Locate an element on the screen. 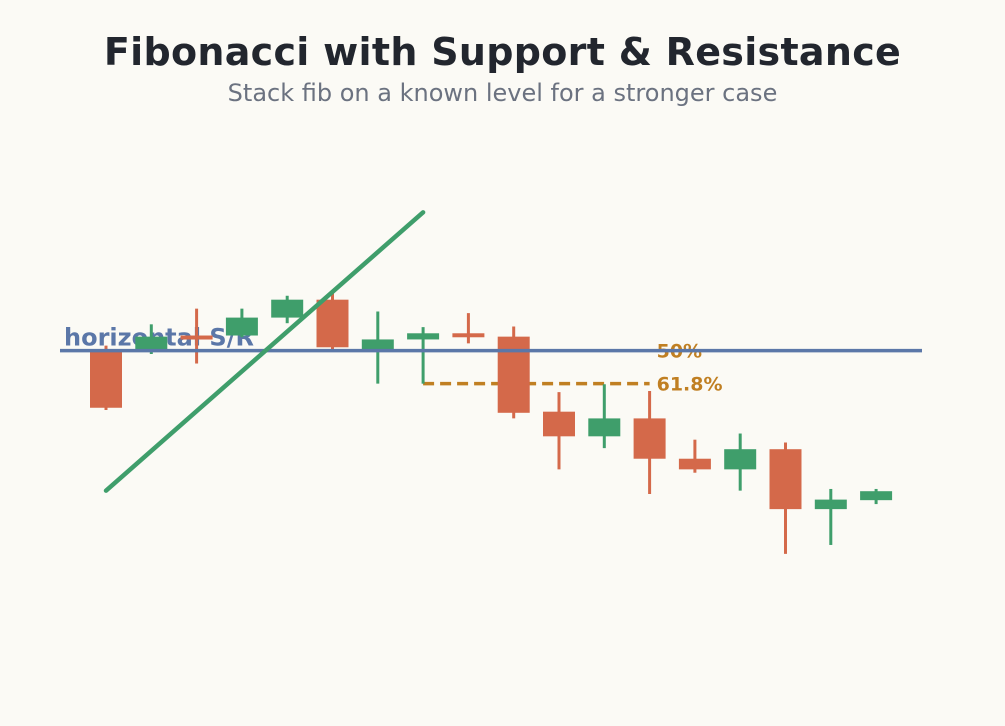  fib-level-label: 61.8% is located at coordinates (690, 385).